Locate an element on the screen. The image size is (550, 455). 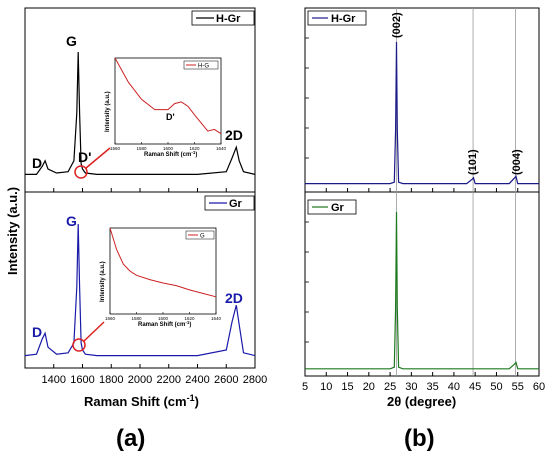
legend-gr-xrd: Gr is located at coordinates (332, 207).